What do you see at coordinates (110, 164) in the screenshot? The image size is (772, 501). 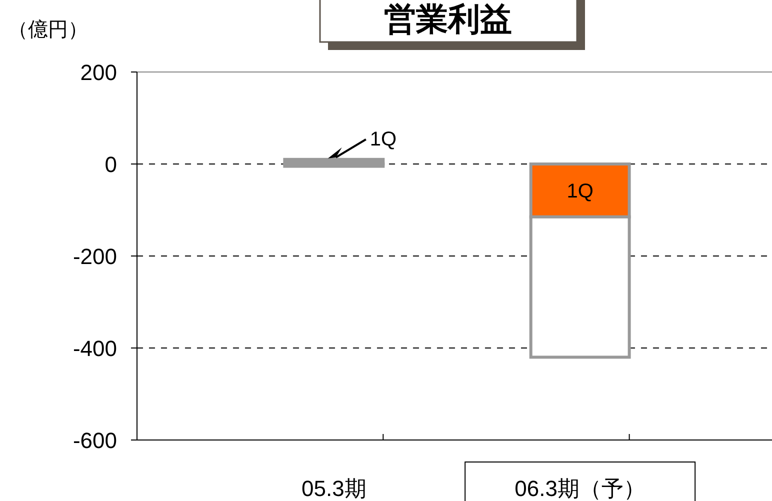 I see `y-tick-label: 0` at bounding box center [110, 164].